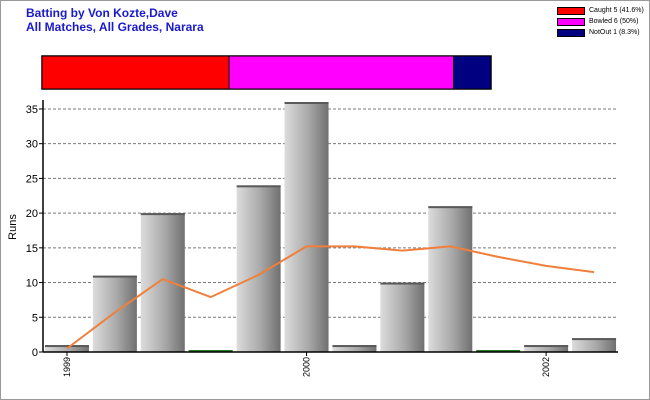  What do you see at coordinates (472, 72) in the screenshot?
I see `dismissal-segment-notout` at bounding box center [472, 72].